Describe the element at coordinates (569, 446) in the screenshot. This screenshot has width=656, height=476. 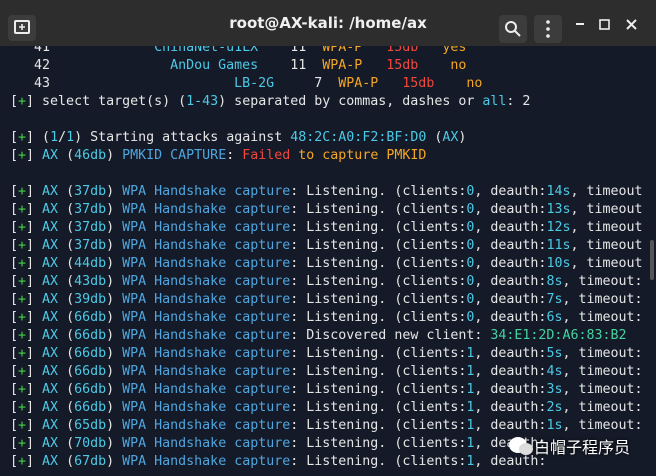
I see `watermark: 白帽子程序员` at that location.